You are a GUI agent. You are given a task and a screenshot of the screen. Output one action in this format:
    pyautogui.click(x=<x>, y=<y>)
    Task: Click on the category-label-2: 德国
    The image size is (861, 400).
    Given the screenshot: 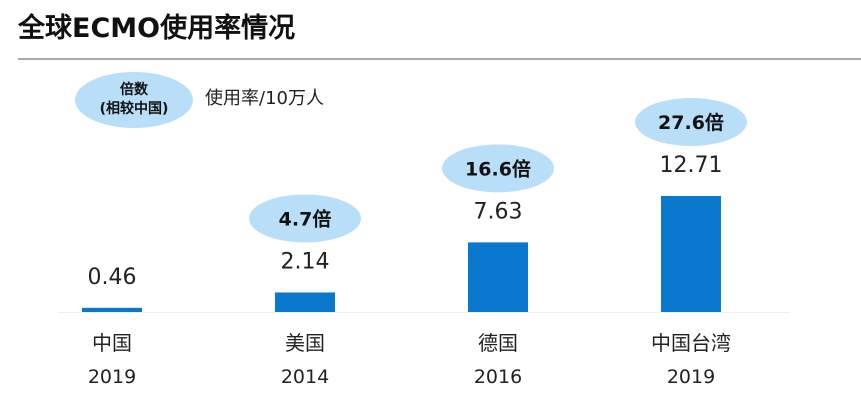 What is the action you would take?
    pyautogui.click(x=498, y=343)
    